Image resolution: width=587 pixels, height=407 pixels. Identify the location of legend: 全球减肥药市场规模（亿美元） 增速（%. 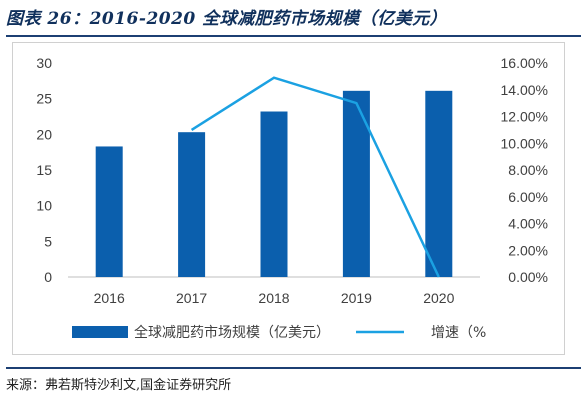
(279, 332).